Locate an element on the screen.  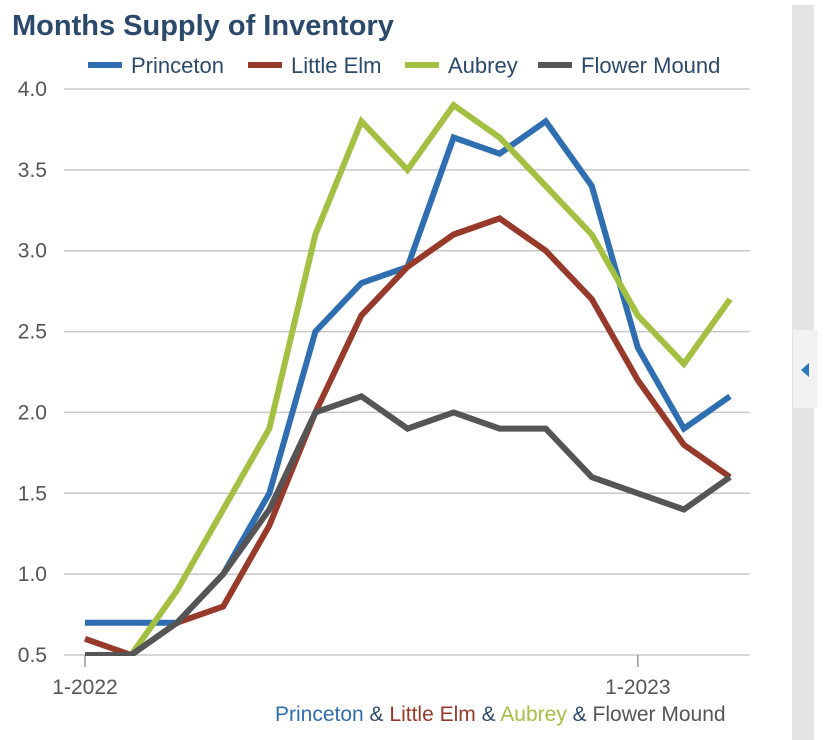
y-tick-label: 3.0 is located at coordinates (32, 251).